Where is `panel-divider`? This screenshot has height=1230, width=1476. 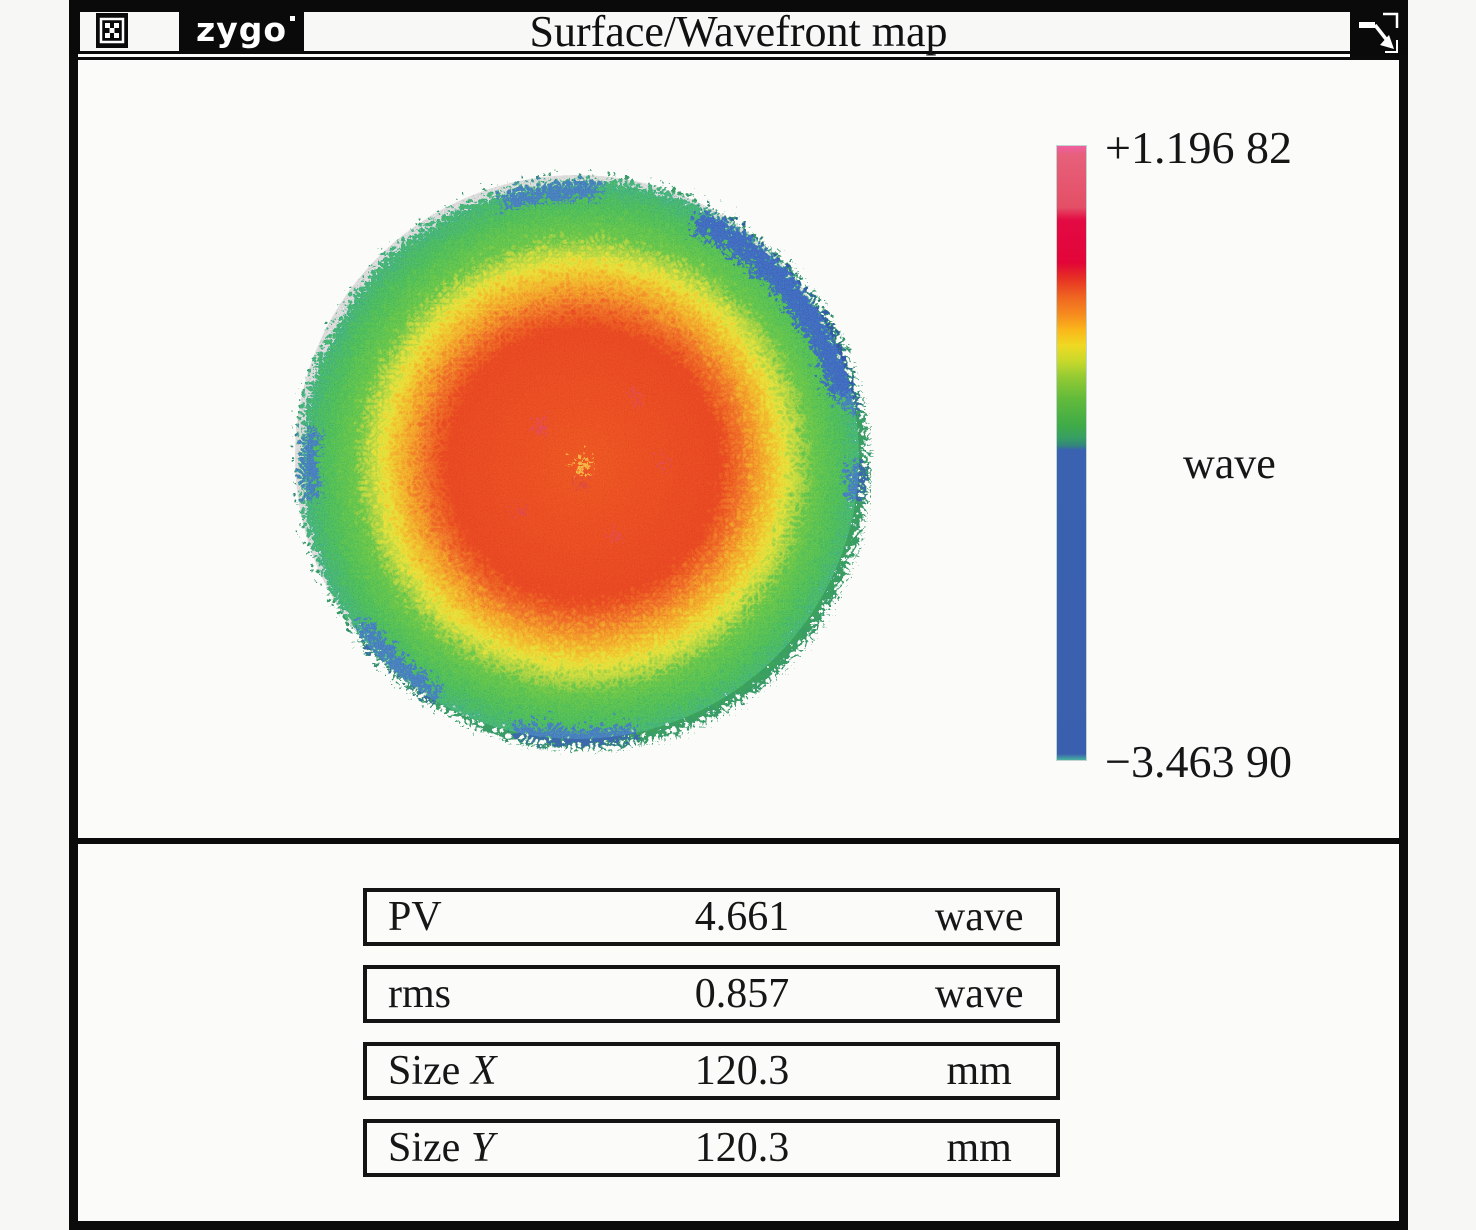 panel-divider is located at coordinates (738, 841).